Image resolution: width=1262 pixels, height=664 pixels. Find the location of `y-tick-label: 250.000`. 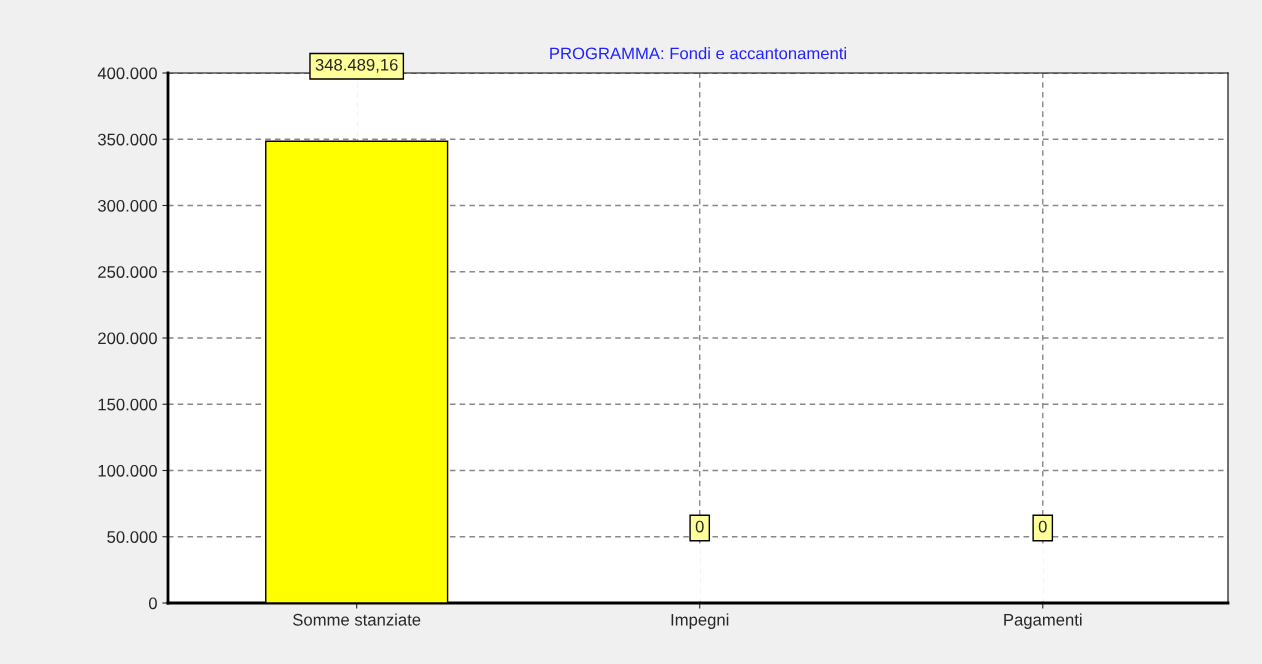

y-tick-label: 250.000 is located at coordinates (127, 272).